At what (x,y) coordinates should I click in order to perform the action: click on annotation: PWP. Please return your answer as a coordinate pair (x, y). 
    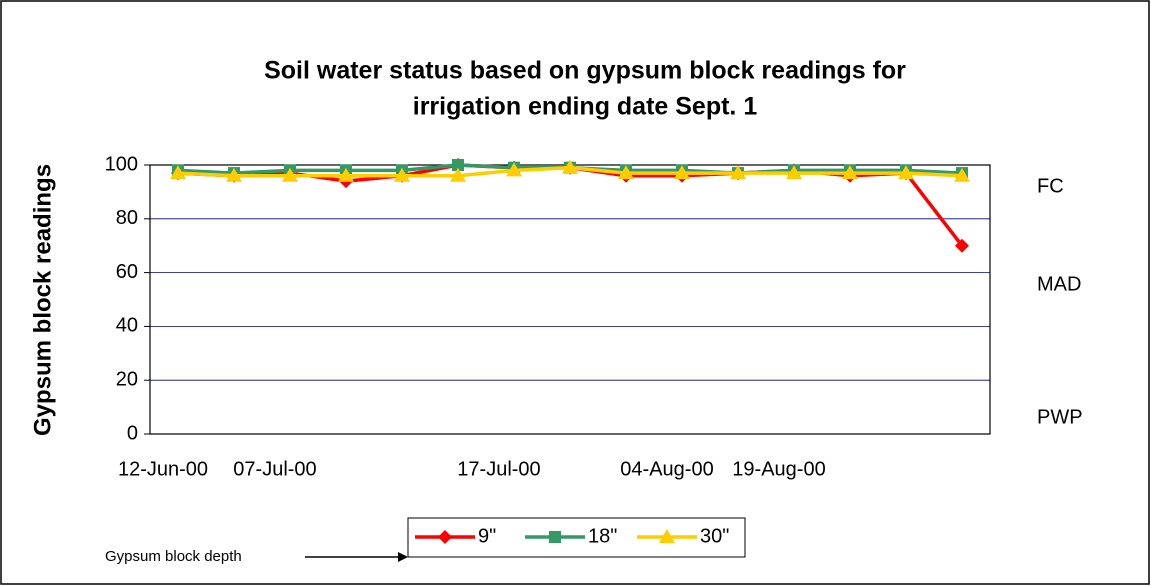
    Looking at the image, I should click on (1060, 417).